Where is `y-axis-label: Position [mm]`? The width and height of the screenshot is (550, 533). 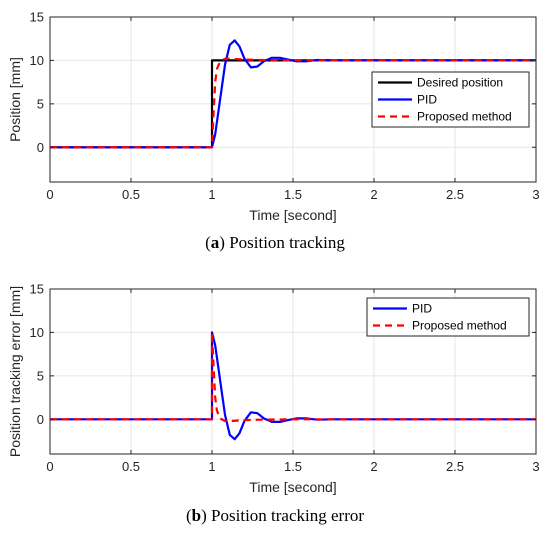
y-axis-label: Position [mm] is located at coordinates (15, 99).